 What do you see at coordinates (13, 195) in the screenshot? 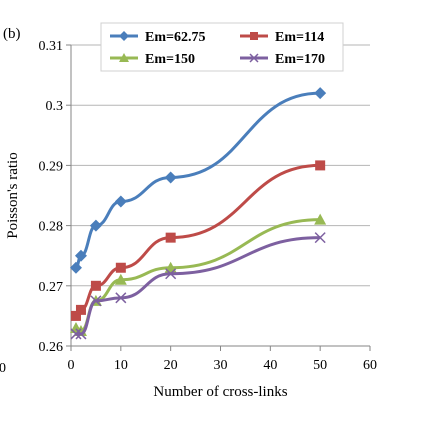
I see `y-axis-title: Poisson's ratio` at bounding box center [13, 195].